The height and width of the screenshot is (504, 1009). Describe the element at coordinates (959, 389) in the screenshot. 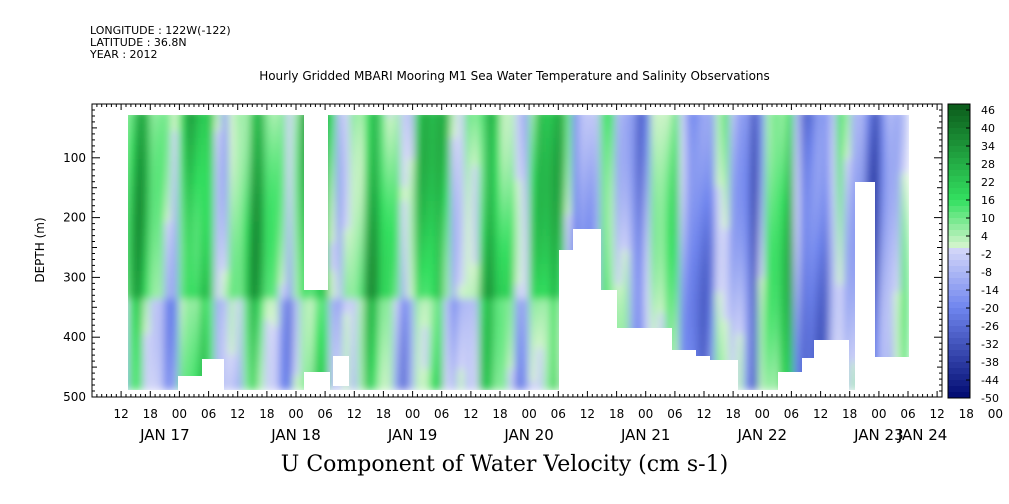

I see `colorbar-swatch` at that location.